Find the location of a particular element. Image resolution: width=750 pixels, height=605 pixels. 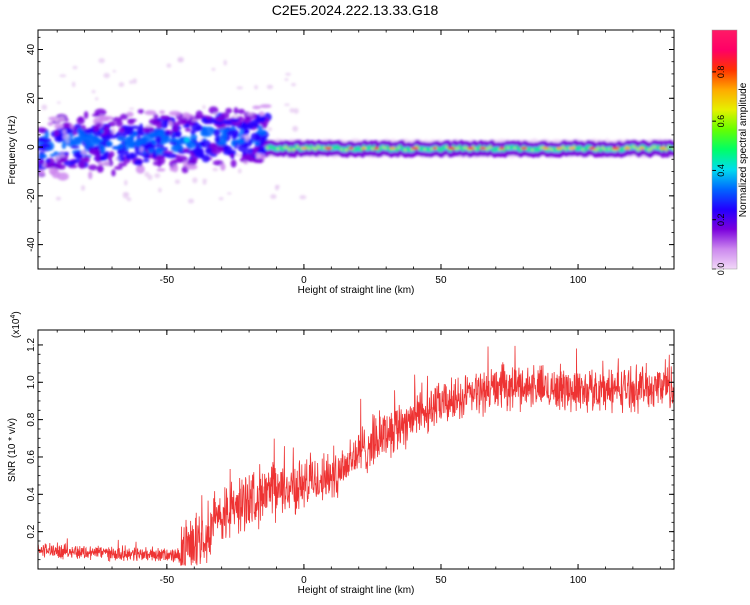

snr-y-multiplier-base: (x10 is located at coordinates (16, 328).